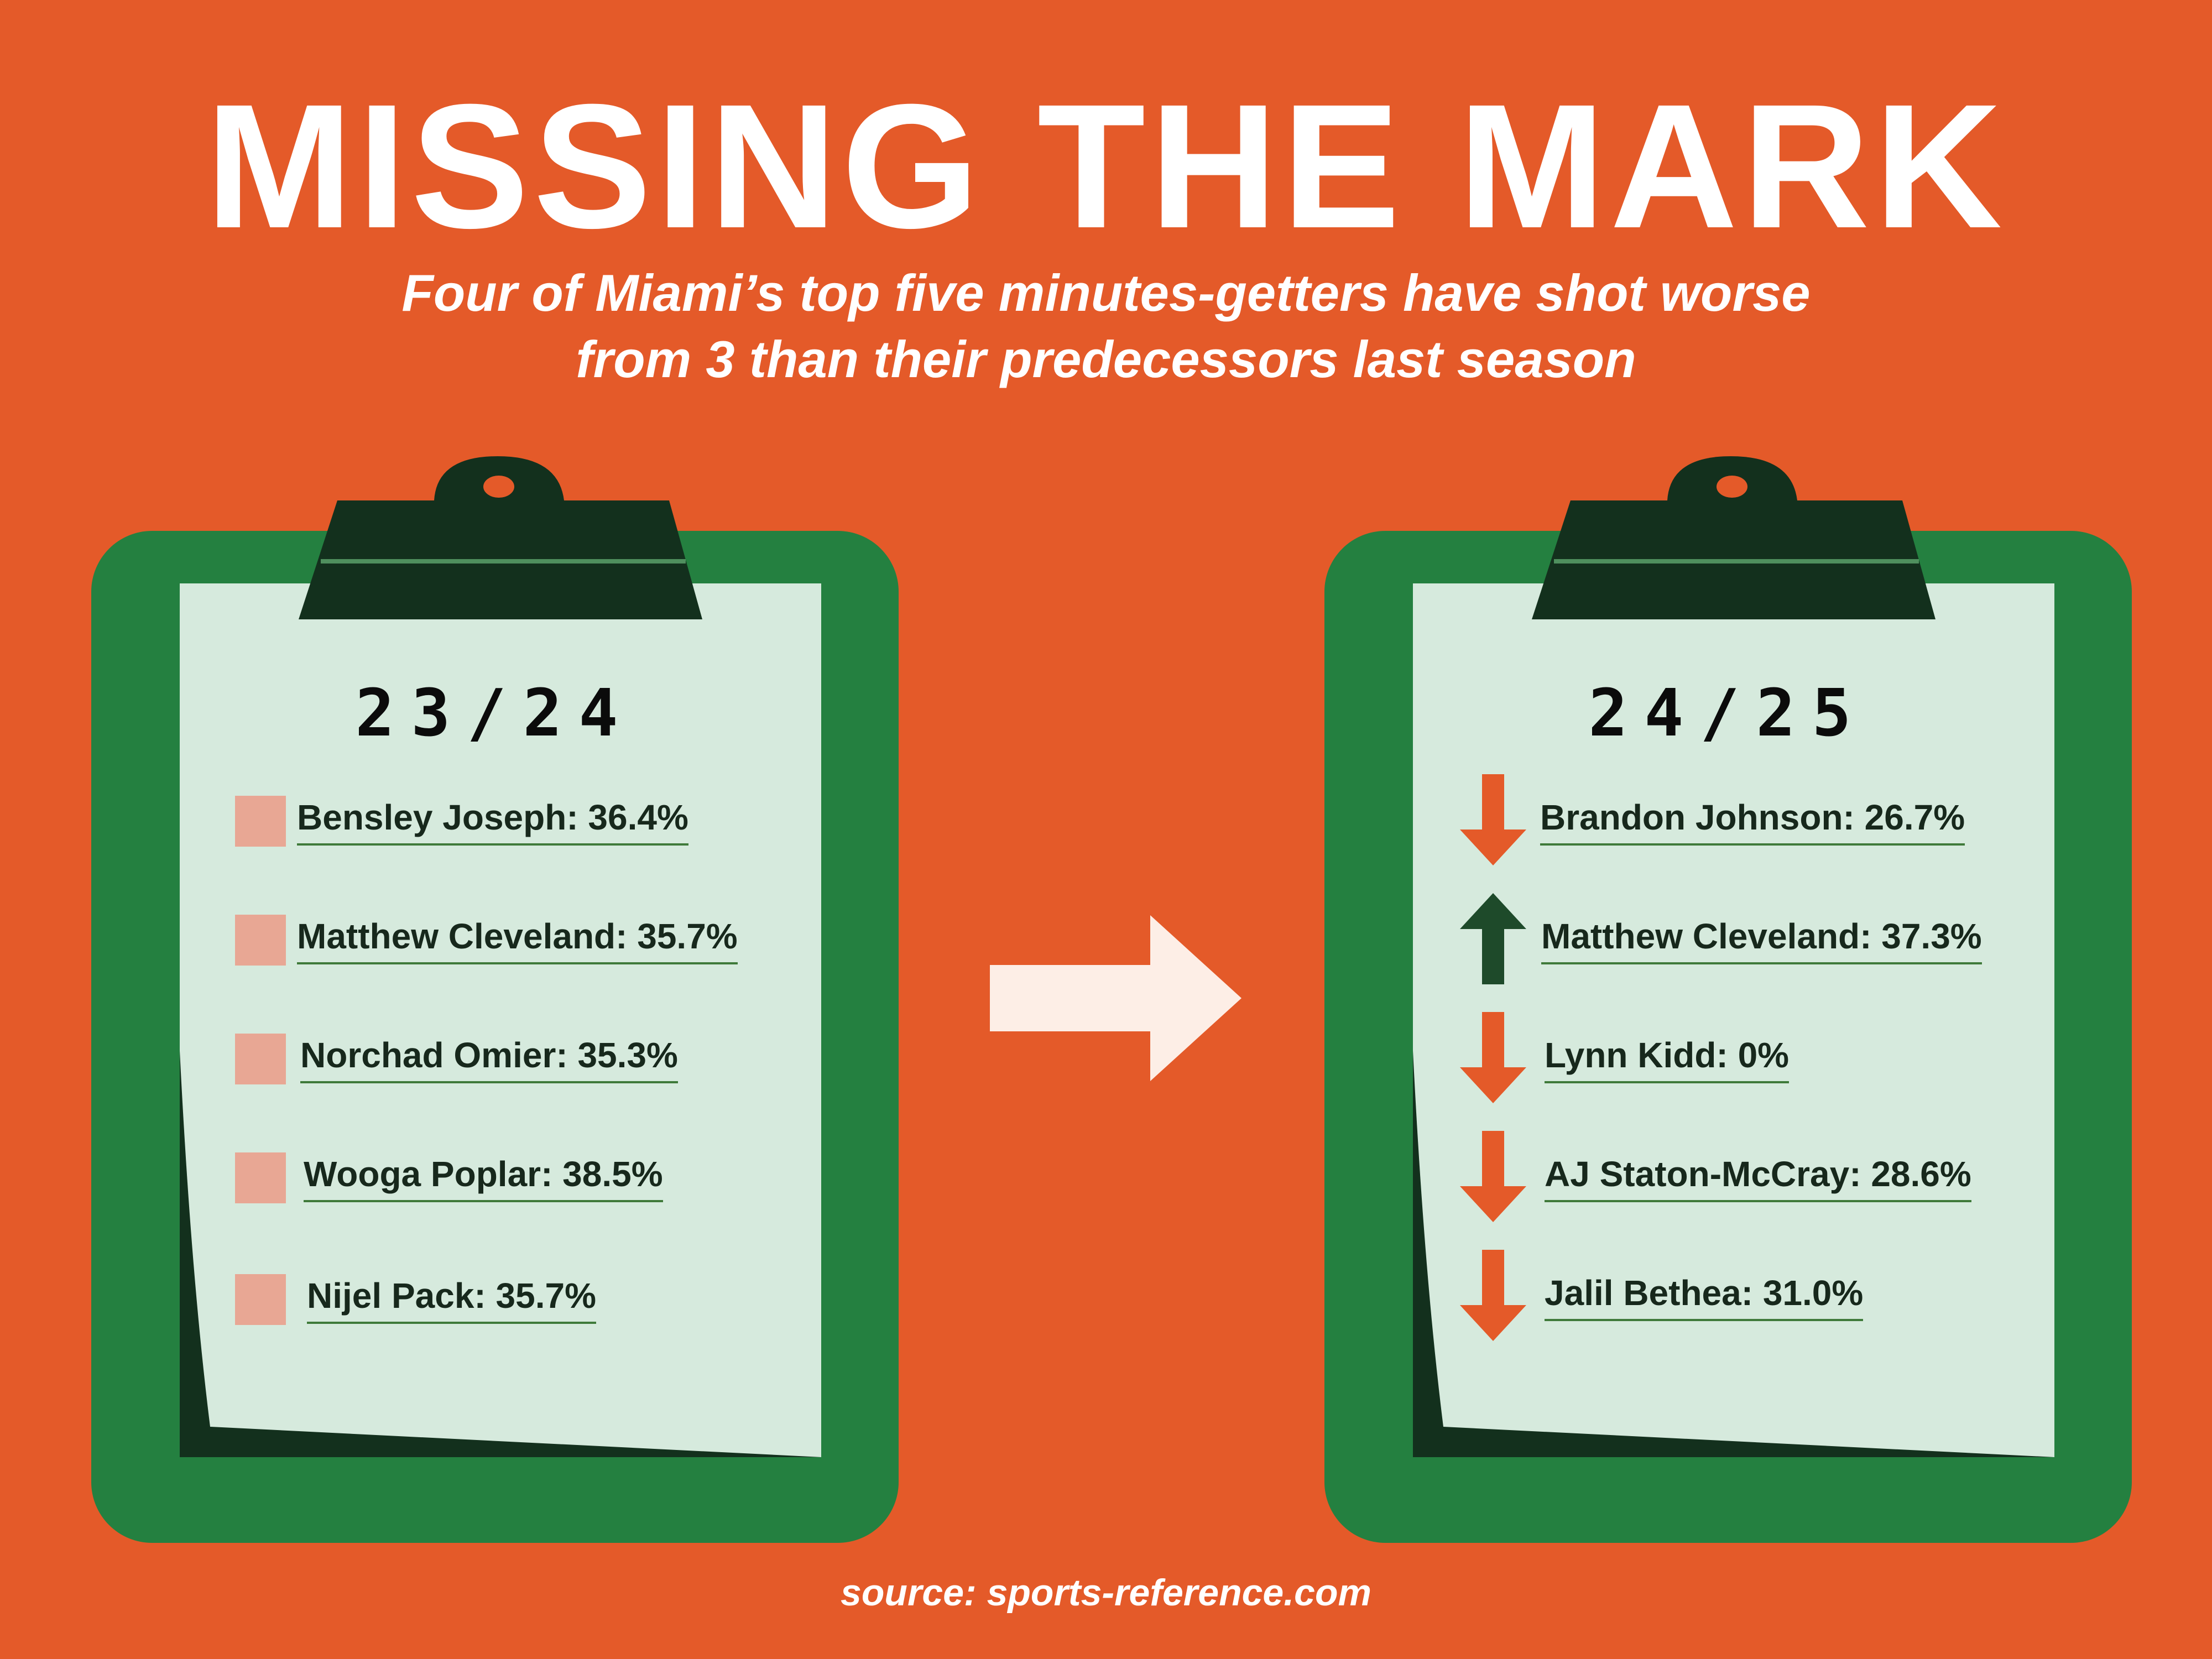 This screenshot has width=2212, height=1659. Describe the element at coordinates (1106, 166) in the screenshot. I see `page-title: MISSING THE MARK` at that location.